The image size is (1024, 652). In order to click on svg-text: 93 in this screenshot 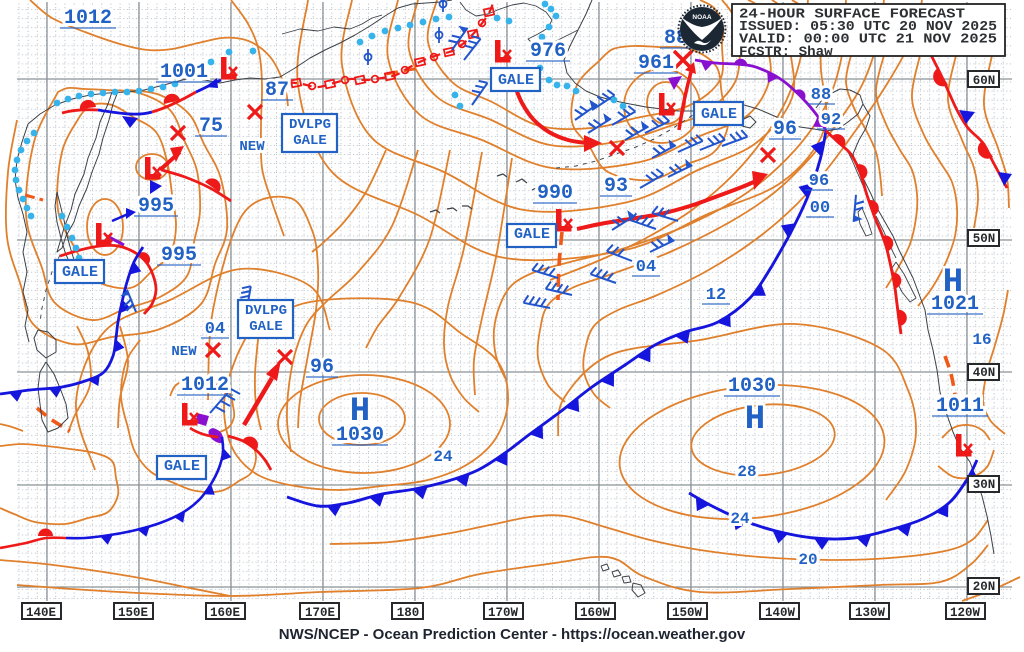, I will do `click(616, 186)`.